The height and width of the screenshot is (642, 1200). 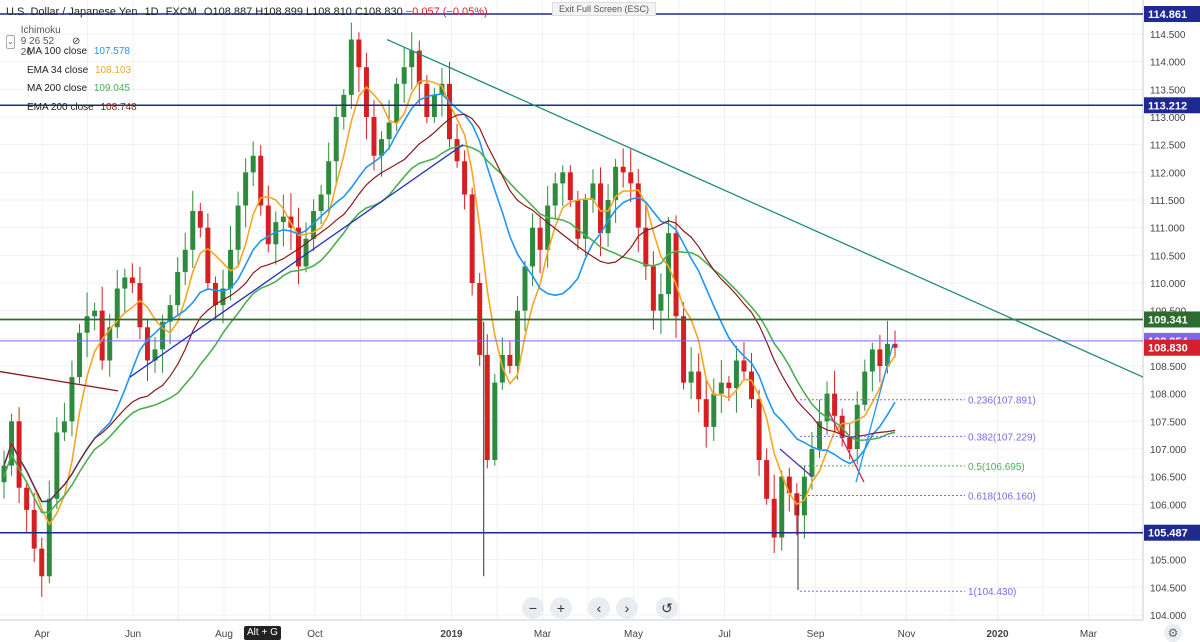 What do you see at coordinates (1168, 395) in the screenshot?
I see `y-tick-label: 108.000` at bounding box center [1168, 395].